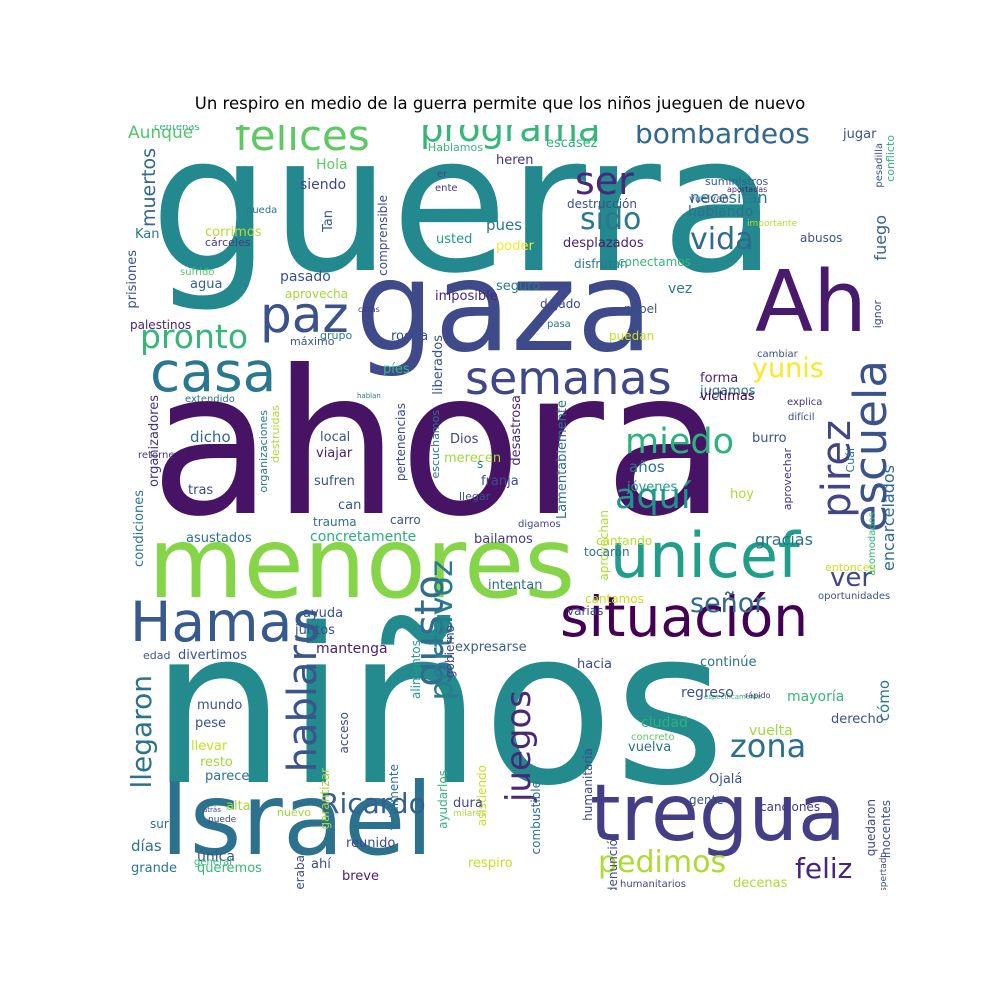 The width and height of the screenshot is (1000, 1000). What do you see at coordinates (854, 596) in the screenshot?
I see `word-oportunidades: oportunidades` at bounding box center [854, 596].